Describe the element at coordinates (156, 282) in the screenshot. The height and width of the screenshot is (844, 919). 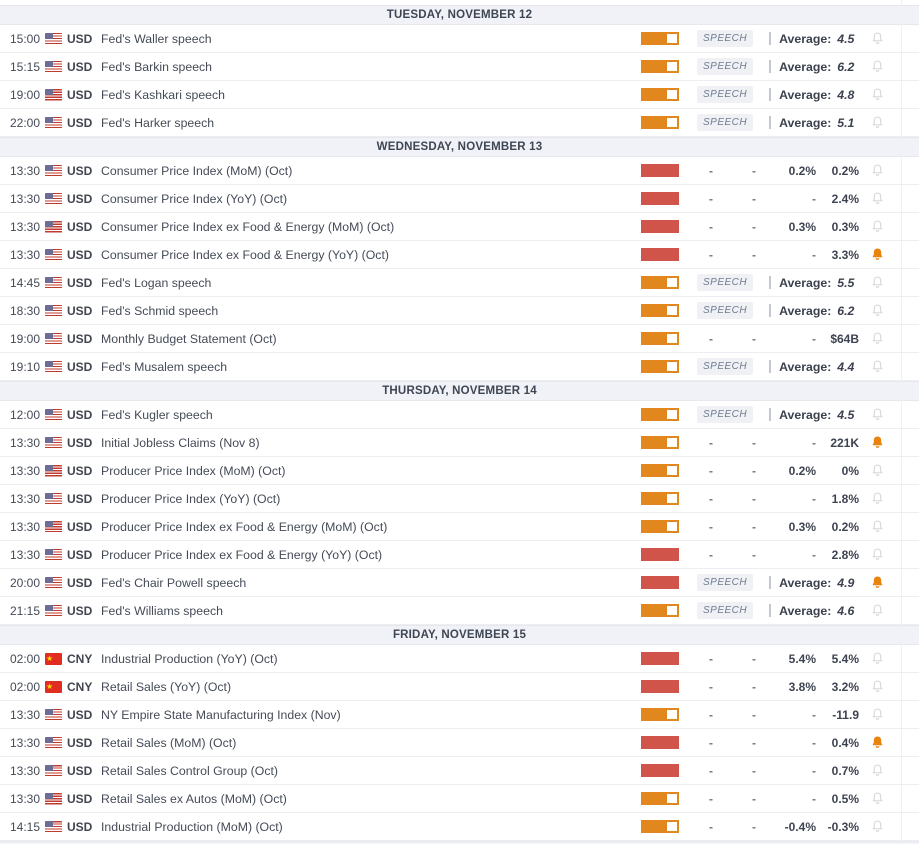
I see `event-name: Fed's Logan speech` at that location.